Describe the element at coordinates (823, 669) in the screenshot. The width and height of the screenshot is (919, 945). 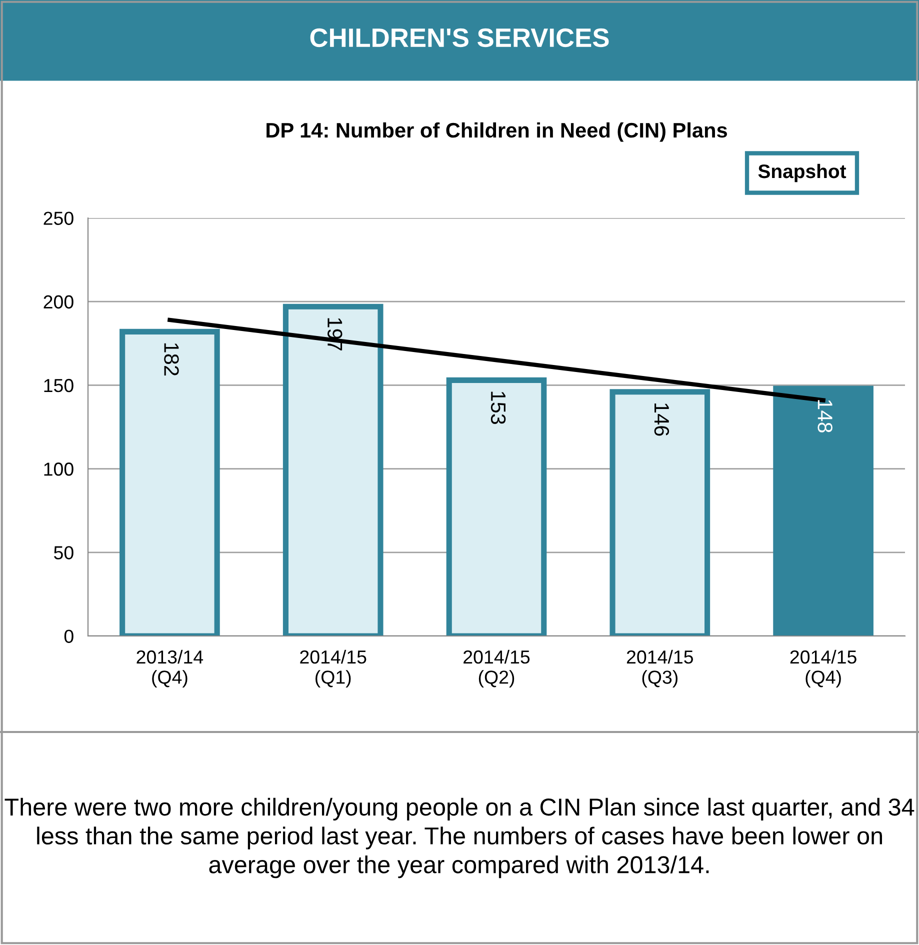
I see `x-tick-label: 2014/15 (Q4)` at that location.